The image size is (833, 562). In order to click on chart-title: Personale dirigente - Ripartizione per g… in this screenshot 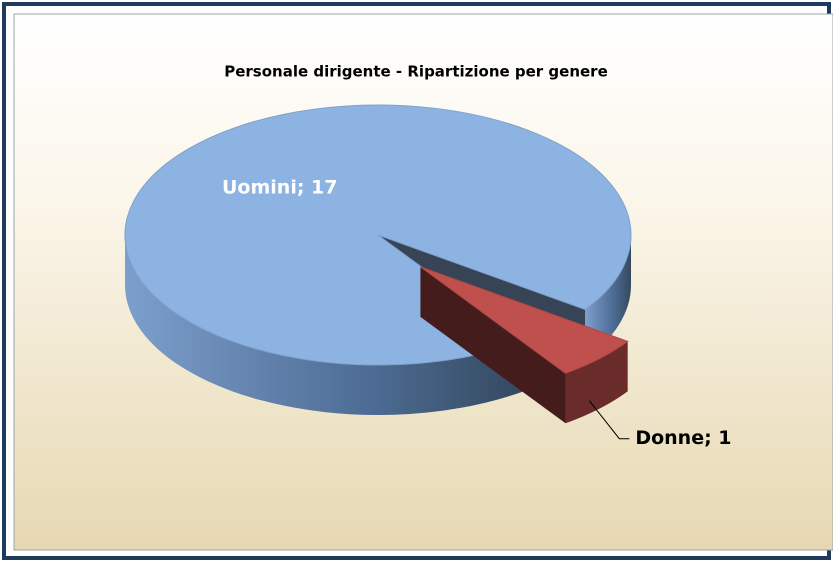, I will do `click(416, 72)`.